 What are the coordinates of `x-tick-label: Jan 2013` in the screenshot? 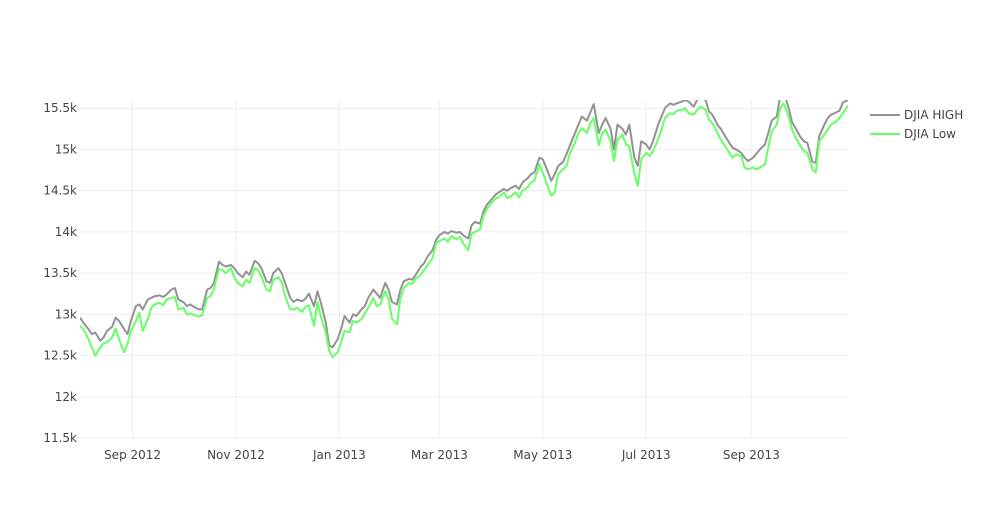 It's located at (339, 455).